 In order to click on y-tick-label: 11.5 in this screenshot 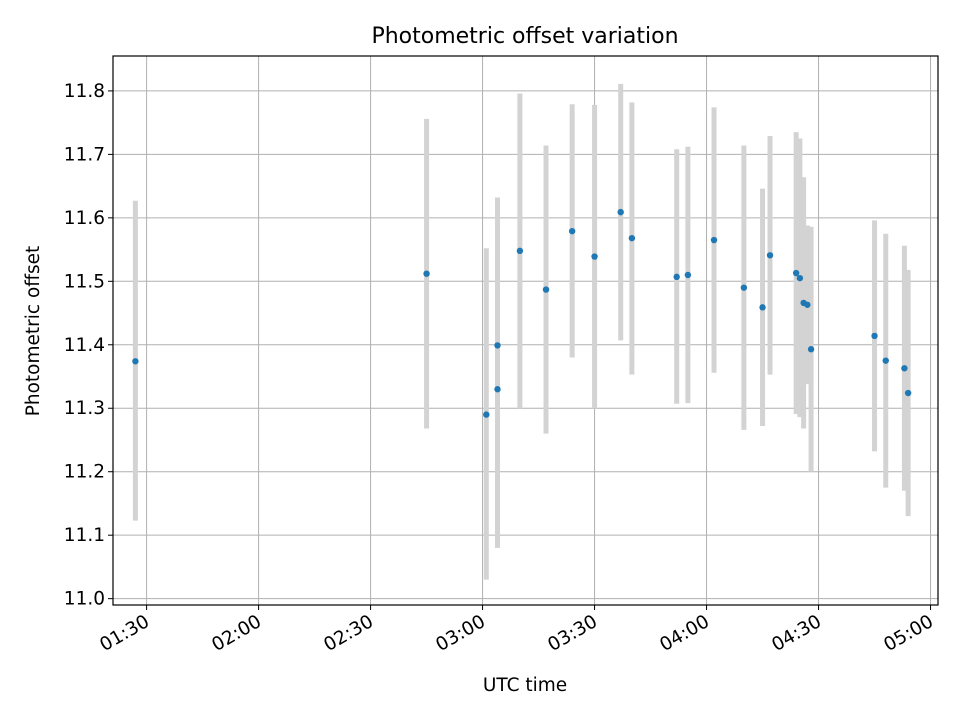, I will do `click(84, 281)`.